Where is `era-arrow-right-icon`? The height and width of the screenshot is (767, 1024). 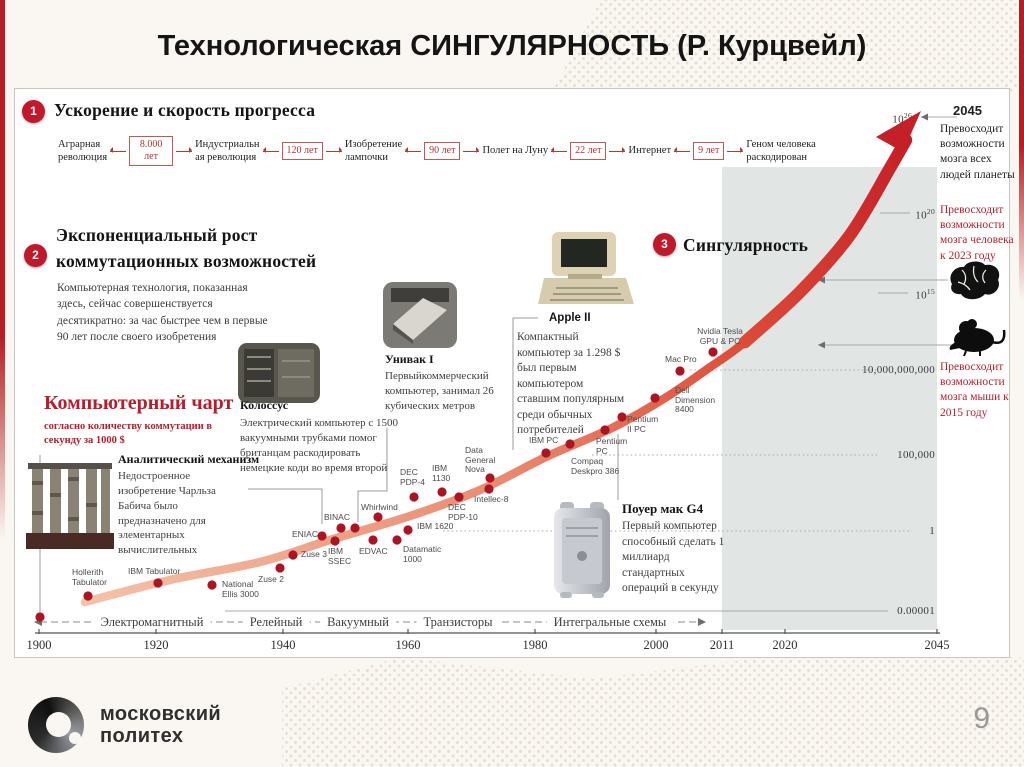 era-arrow-right-icon is located at coordinates (702, 622).